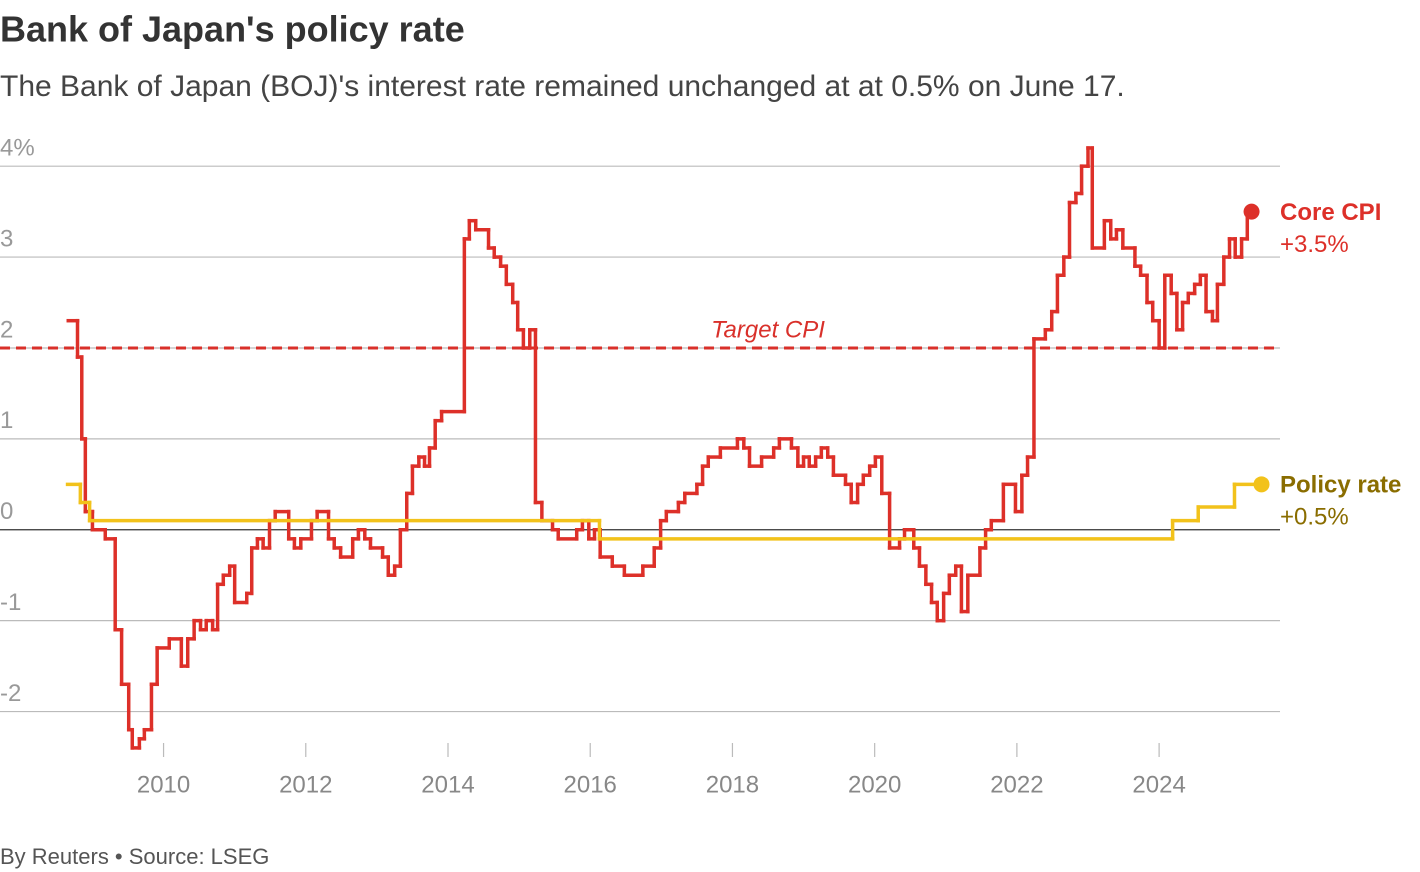 The image size is (1420, 872). Describe the element at coordinates (6, 238) in the screenshot. I see `y-tick-label: 3` at that location.